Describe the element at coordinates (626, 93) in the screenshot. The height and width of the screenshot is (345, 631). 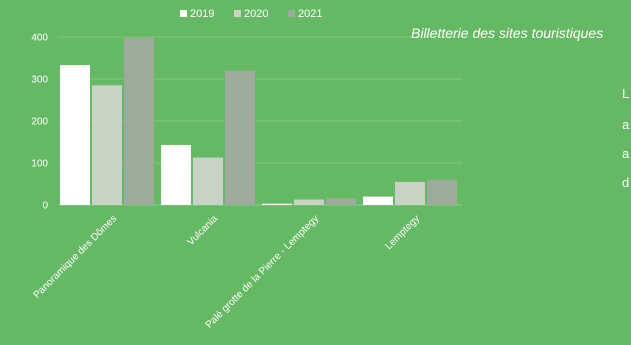
I see `side-text-letter: L` at that location.